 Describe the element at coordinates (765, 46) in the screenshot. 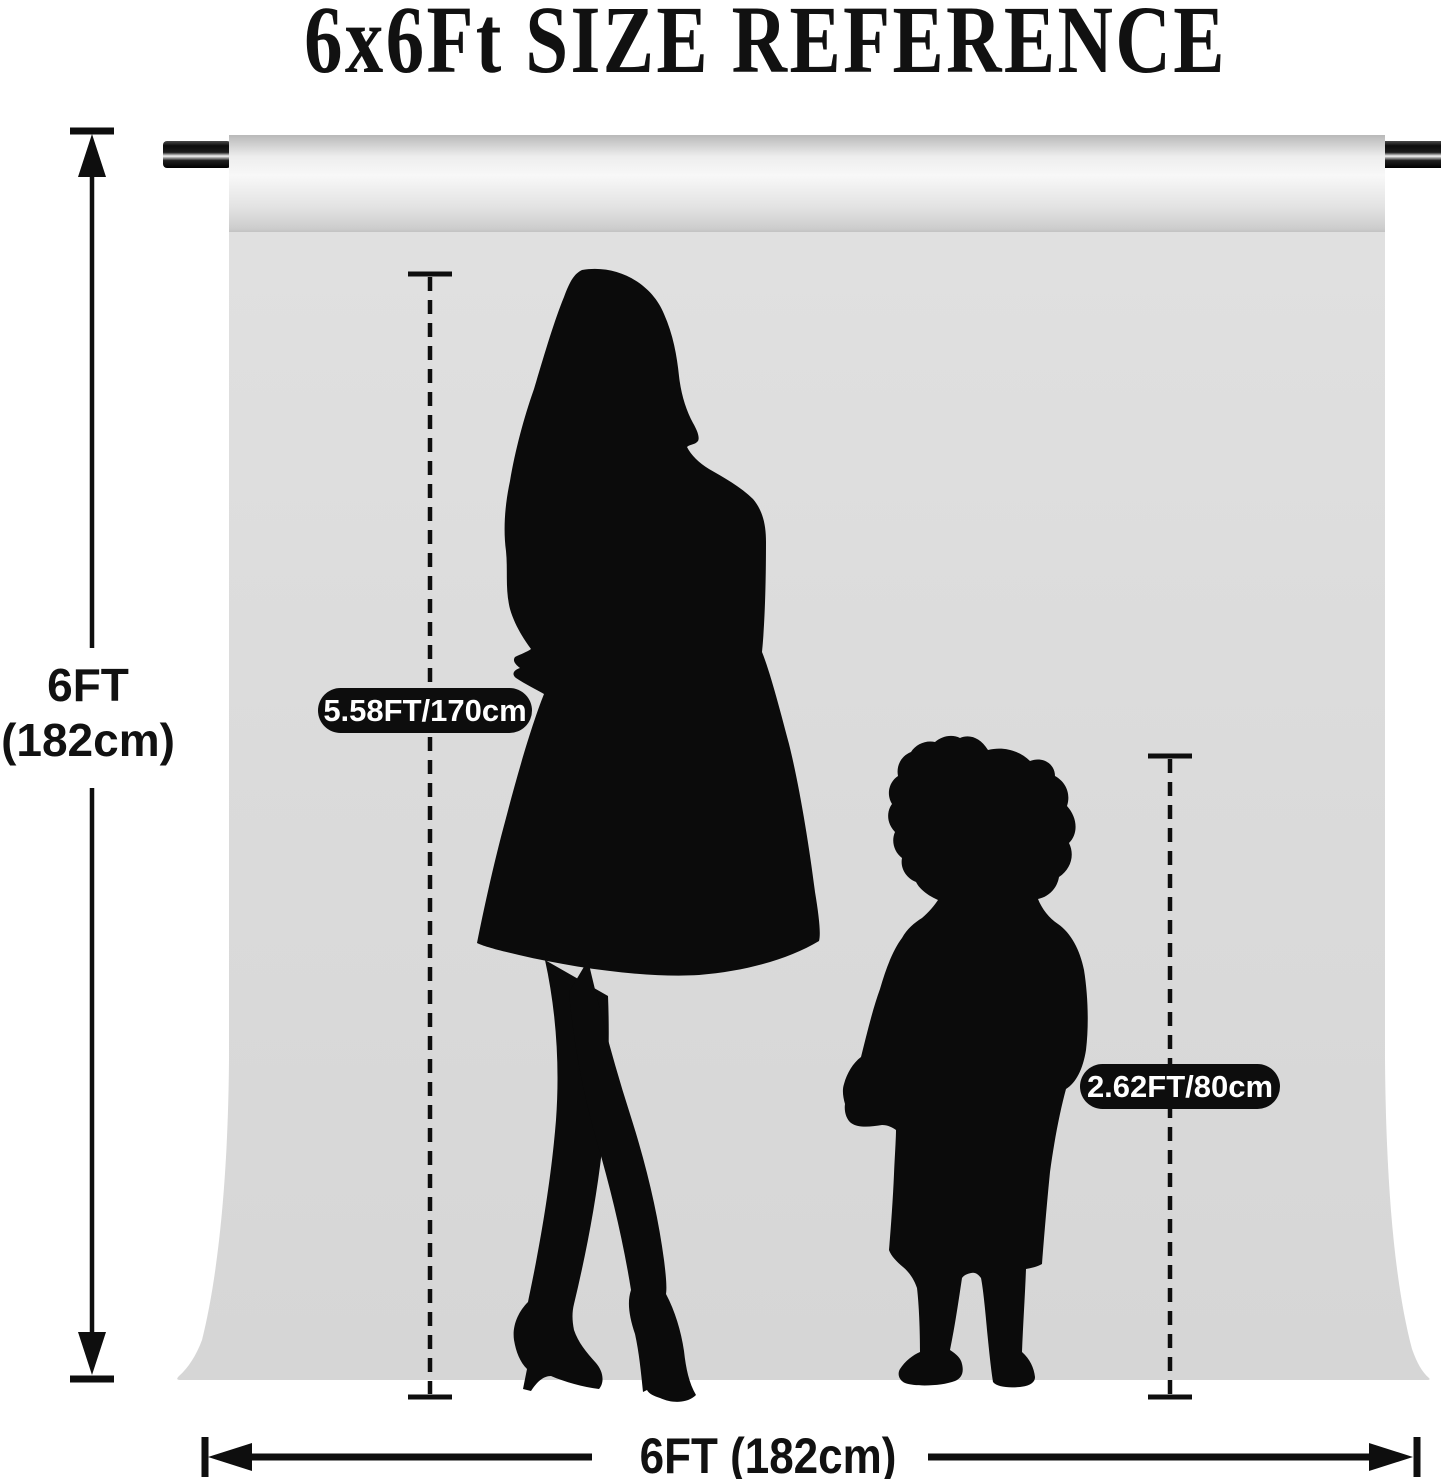

I see `page-title: 6x6Ft SIZE REFERENCE` at that location.